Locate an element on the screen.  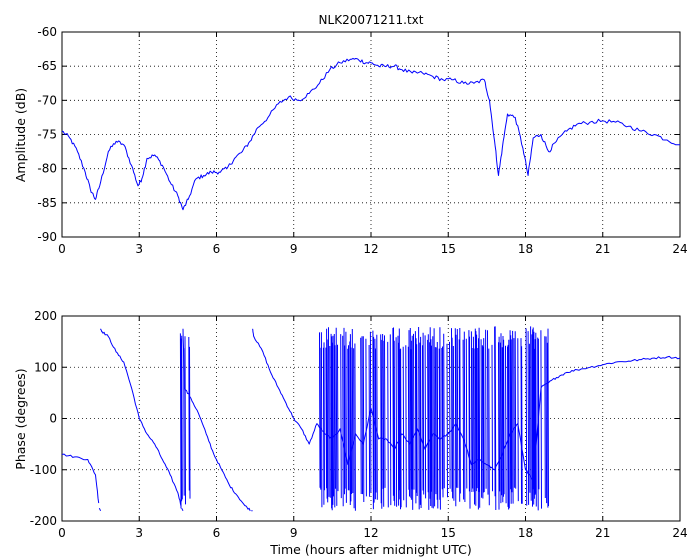
y-tick-label: -100 is located at coordinates (43, 470).